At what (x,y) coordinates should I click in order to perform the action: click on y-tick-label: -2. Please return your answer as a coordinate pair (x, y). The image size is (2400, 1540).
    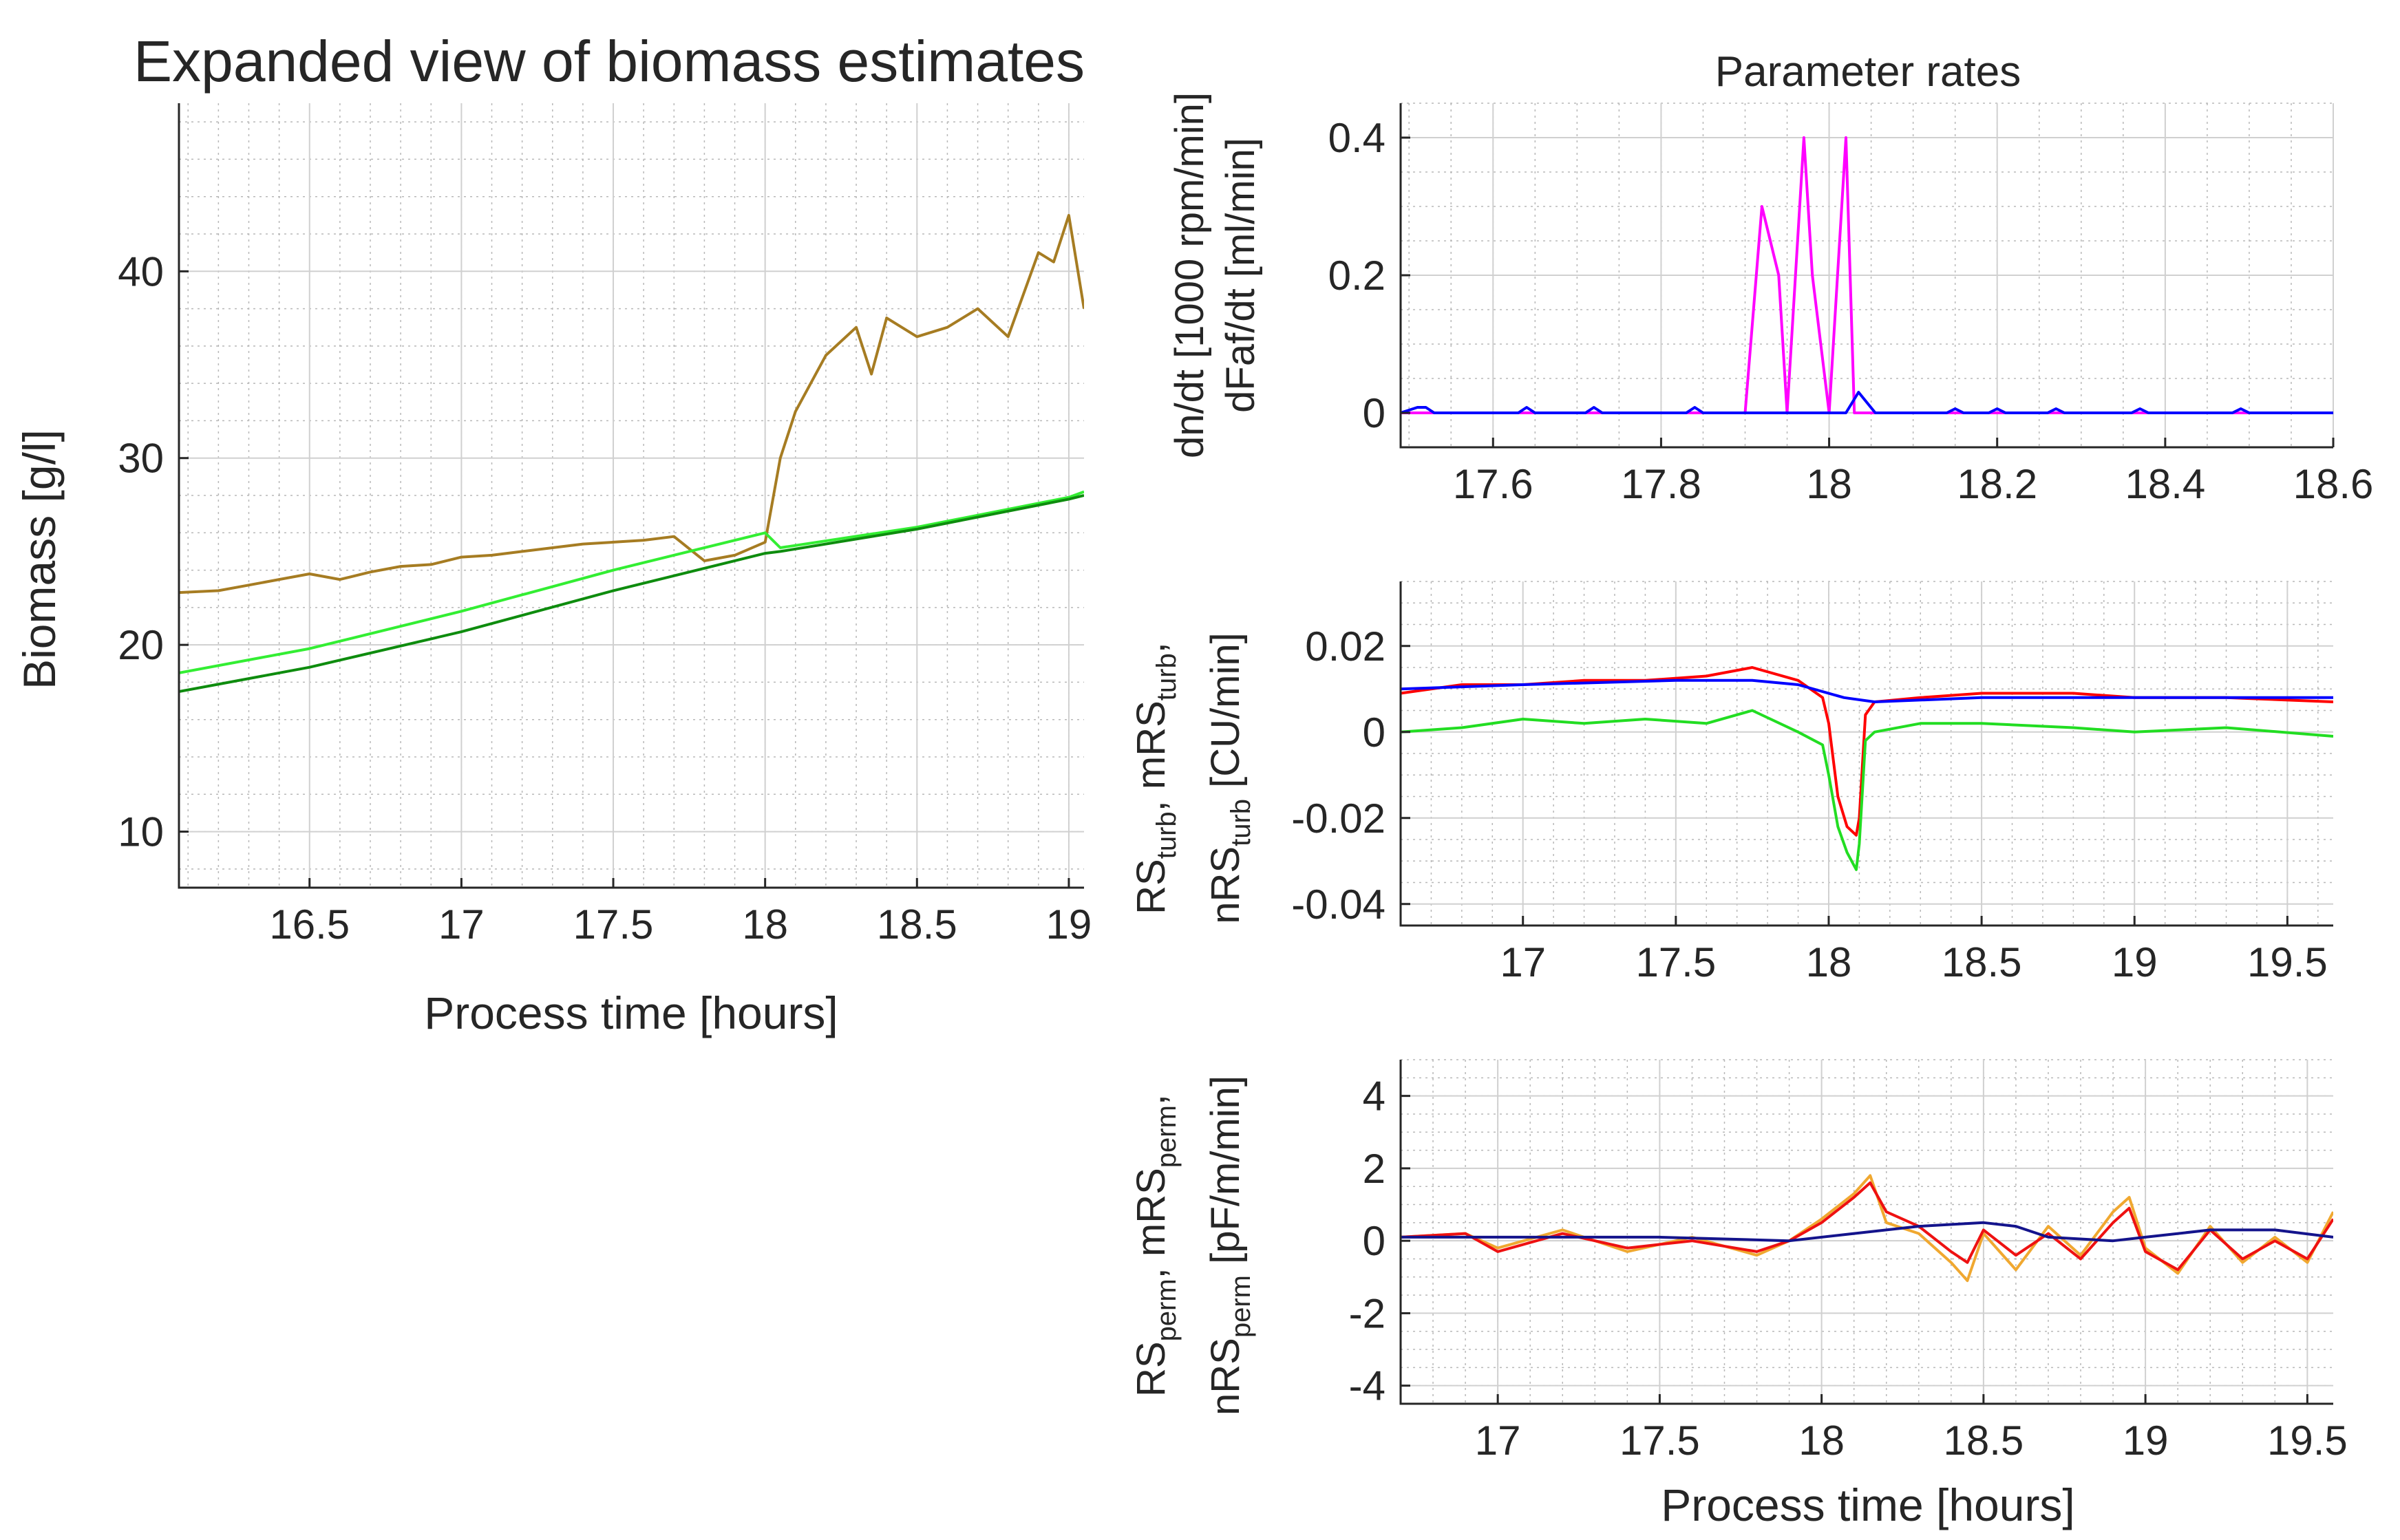
    Looking at the image, I should click on (1367, 1313).